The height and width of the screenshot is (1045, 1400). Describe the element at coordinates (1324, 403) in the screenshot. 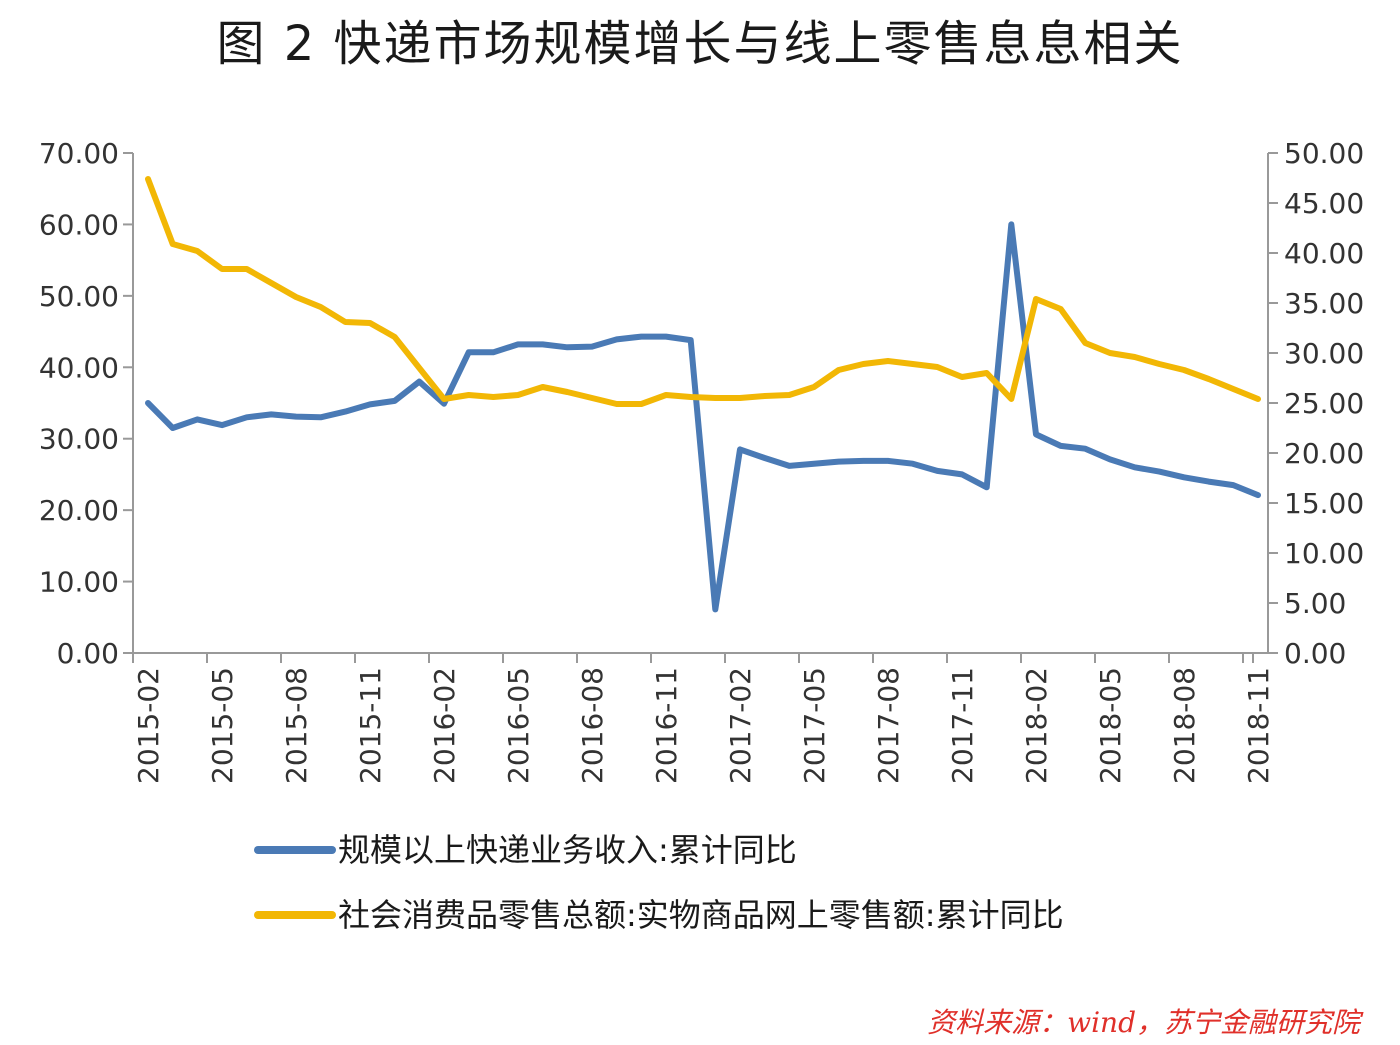

I see `right-tick-label: 25.00` at that location.